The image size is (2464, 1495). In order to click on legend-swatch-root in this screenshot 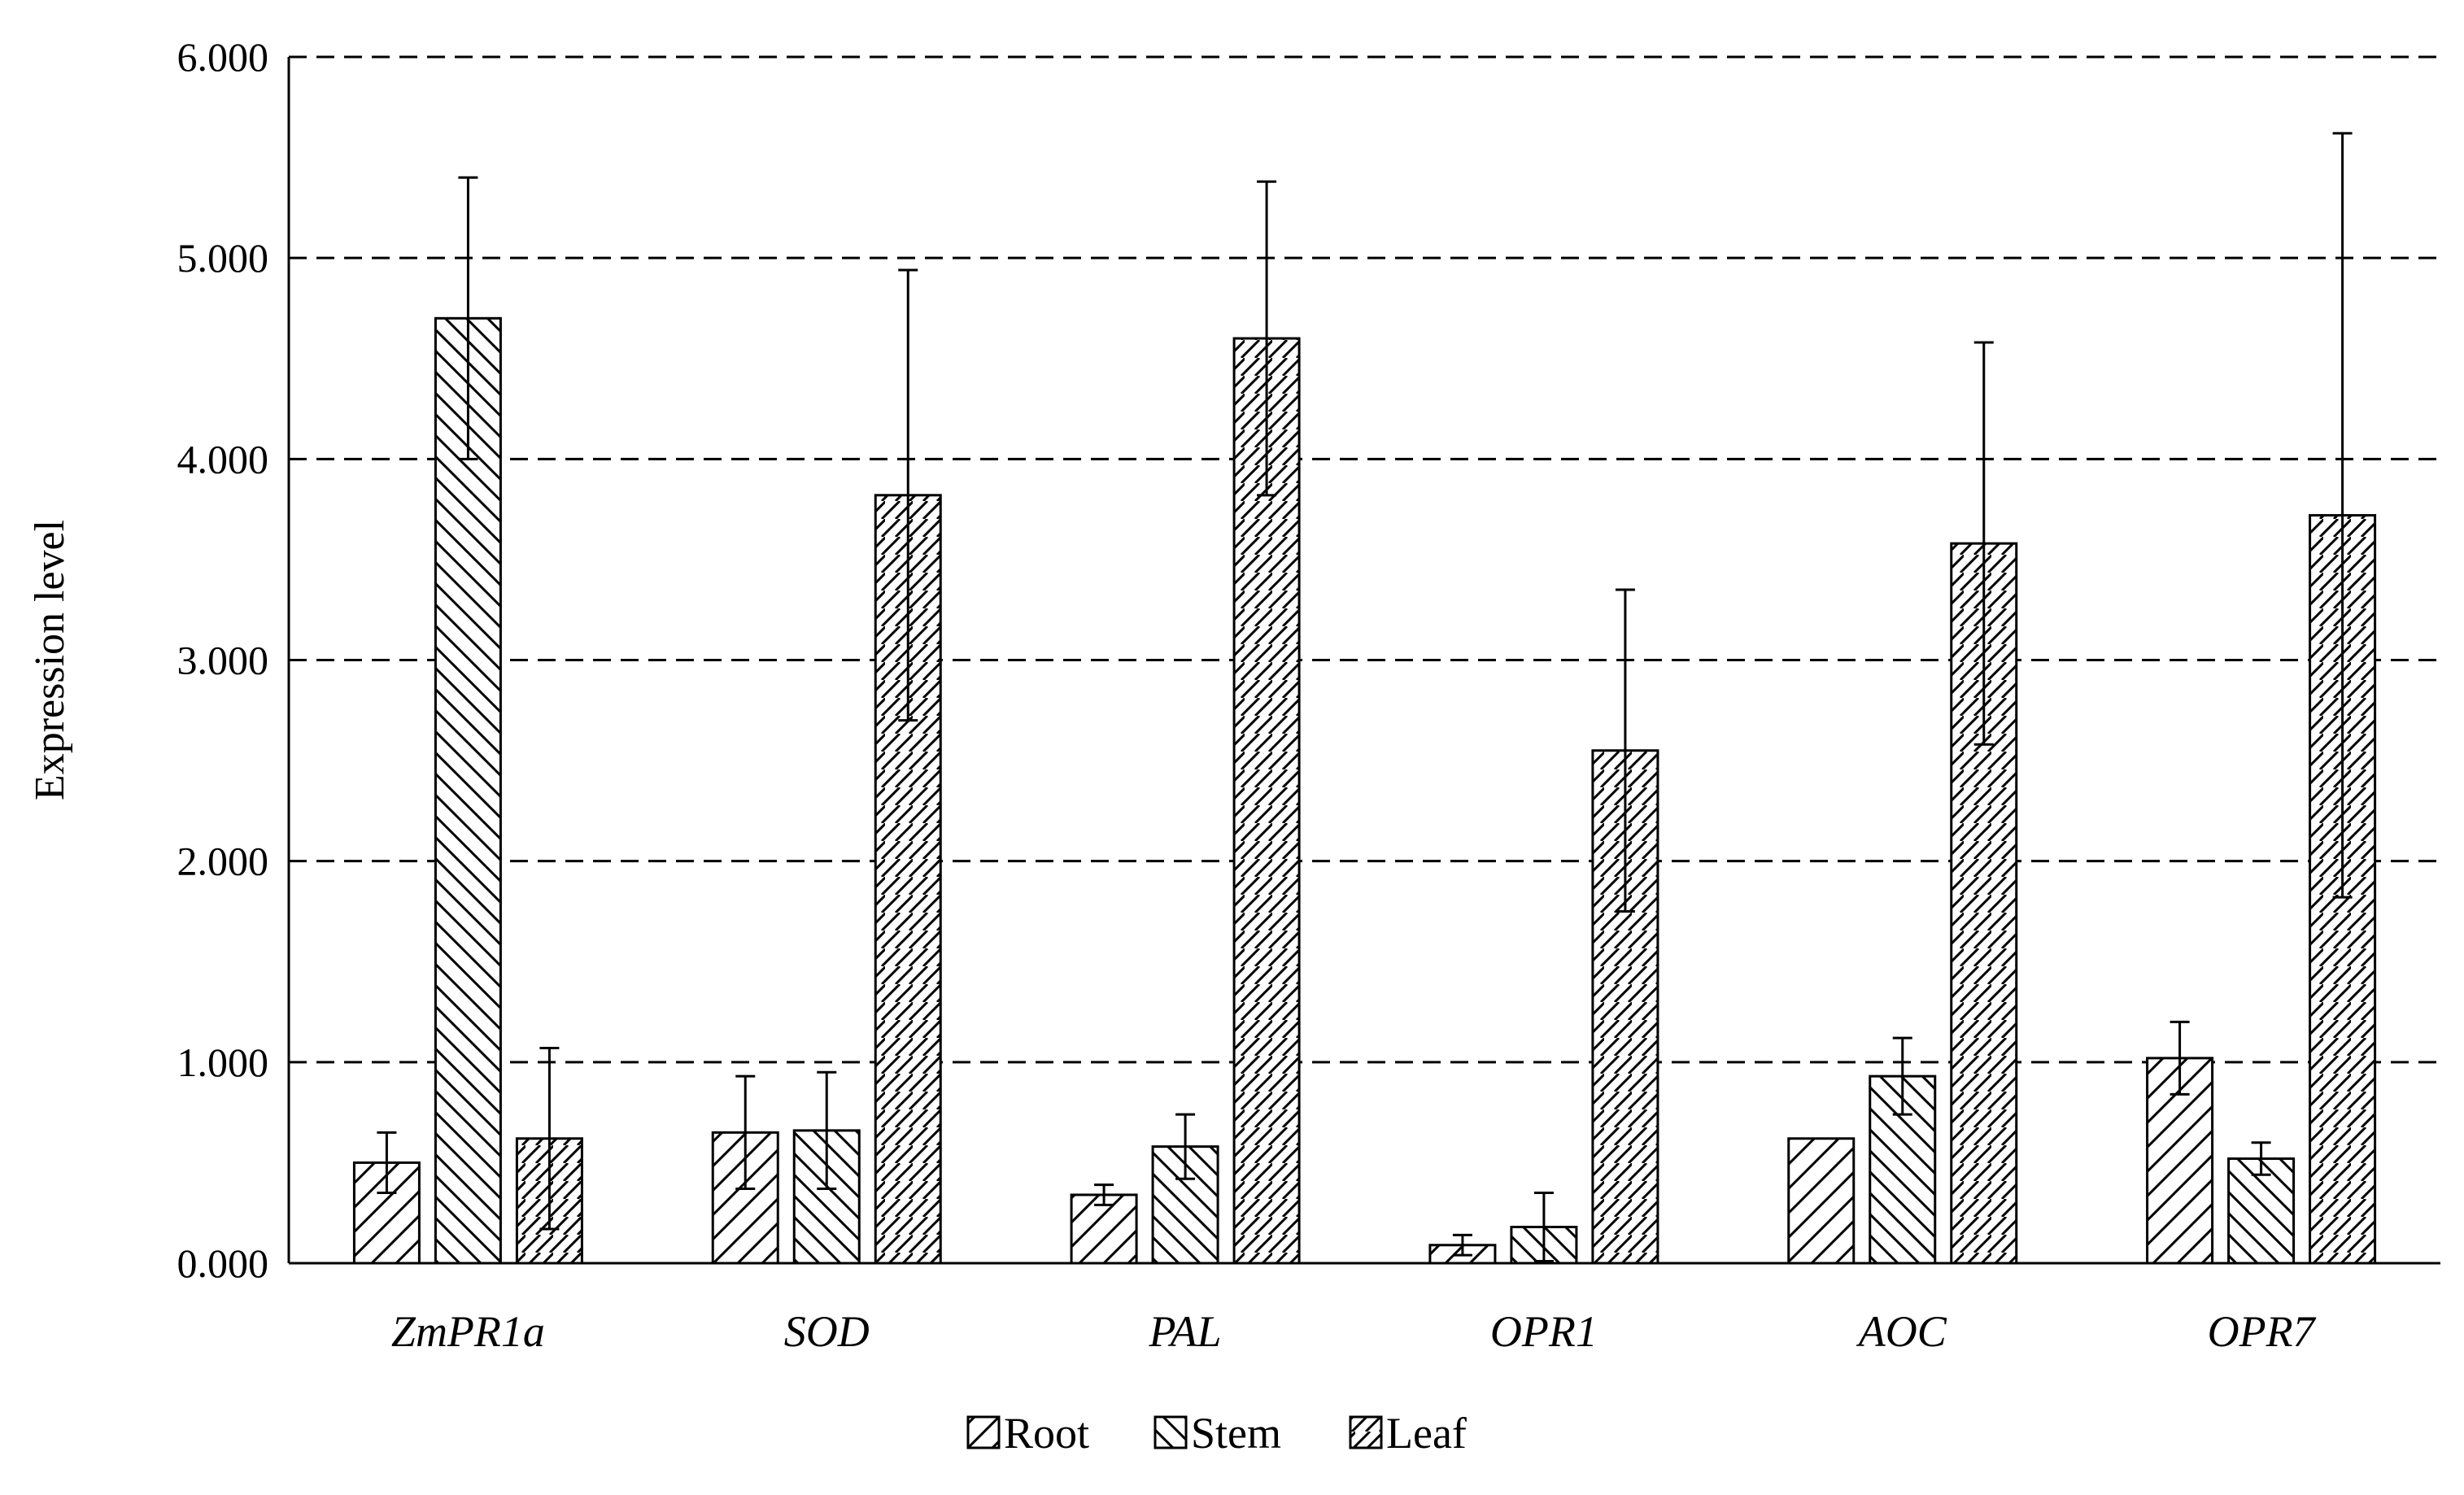, I will do `click(984, 1432)`.